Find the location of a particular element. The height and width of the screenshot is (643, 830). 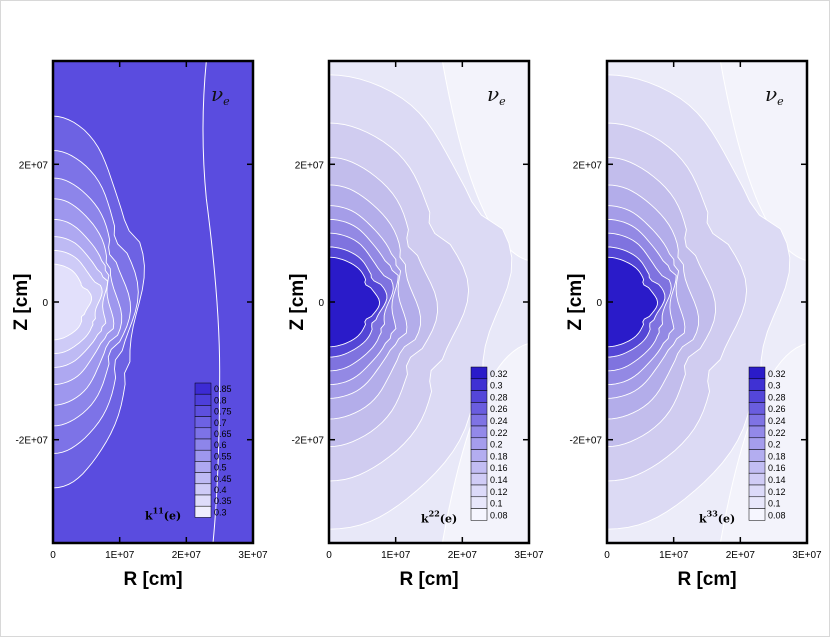

legend-label: 0.8 is located at coordinates (220, 400).